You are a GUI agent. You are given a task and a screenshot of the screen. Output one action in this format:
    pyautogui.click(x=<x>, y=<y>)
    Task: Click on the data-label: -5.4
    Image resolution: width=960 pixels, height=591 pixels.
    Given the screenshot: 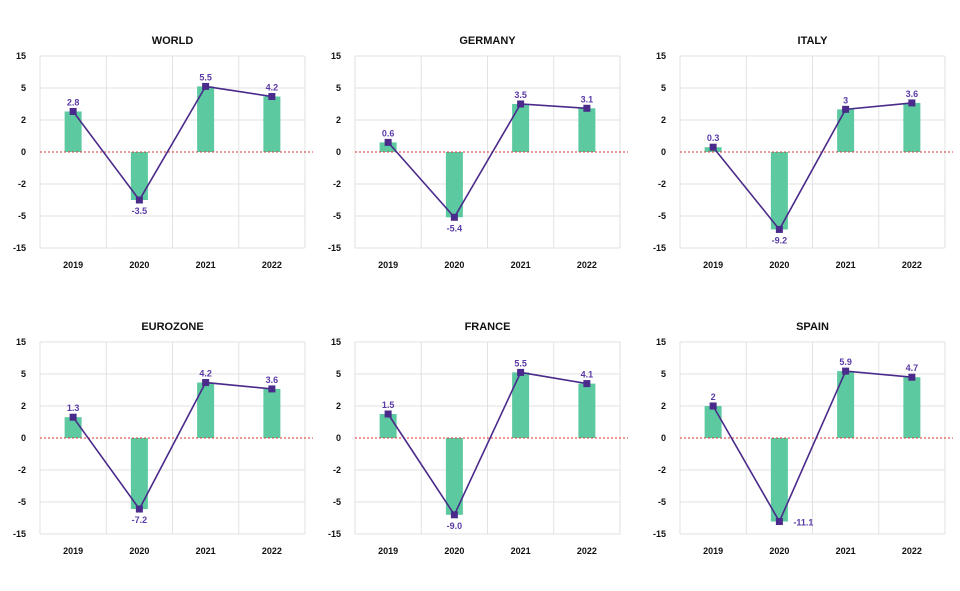 What is the action you would take?
    pyautogui.click(x=455, y=228)
    